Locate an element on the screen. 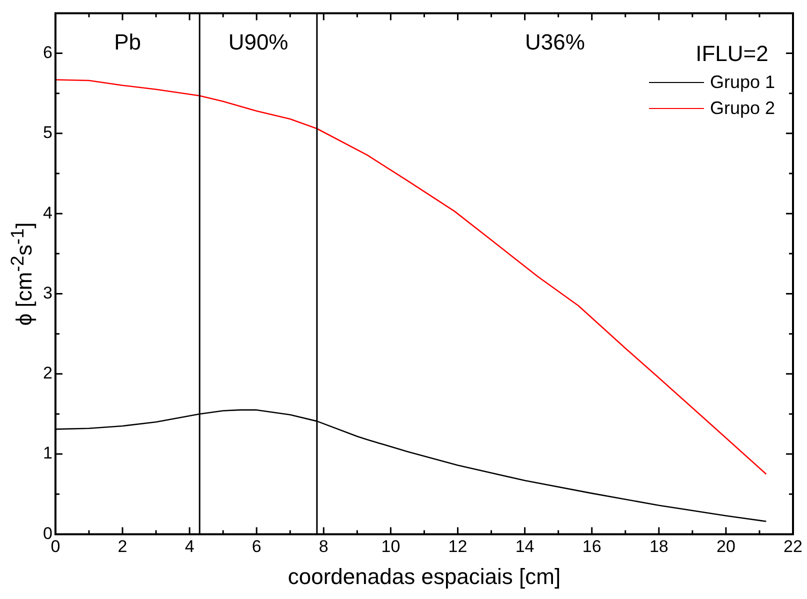 This screenshot has width=807, height=599. legend-title: IFLU=2 is located at coordinates (732, 54).